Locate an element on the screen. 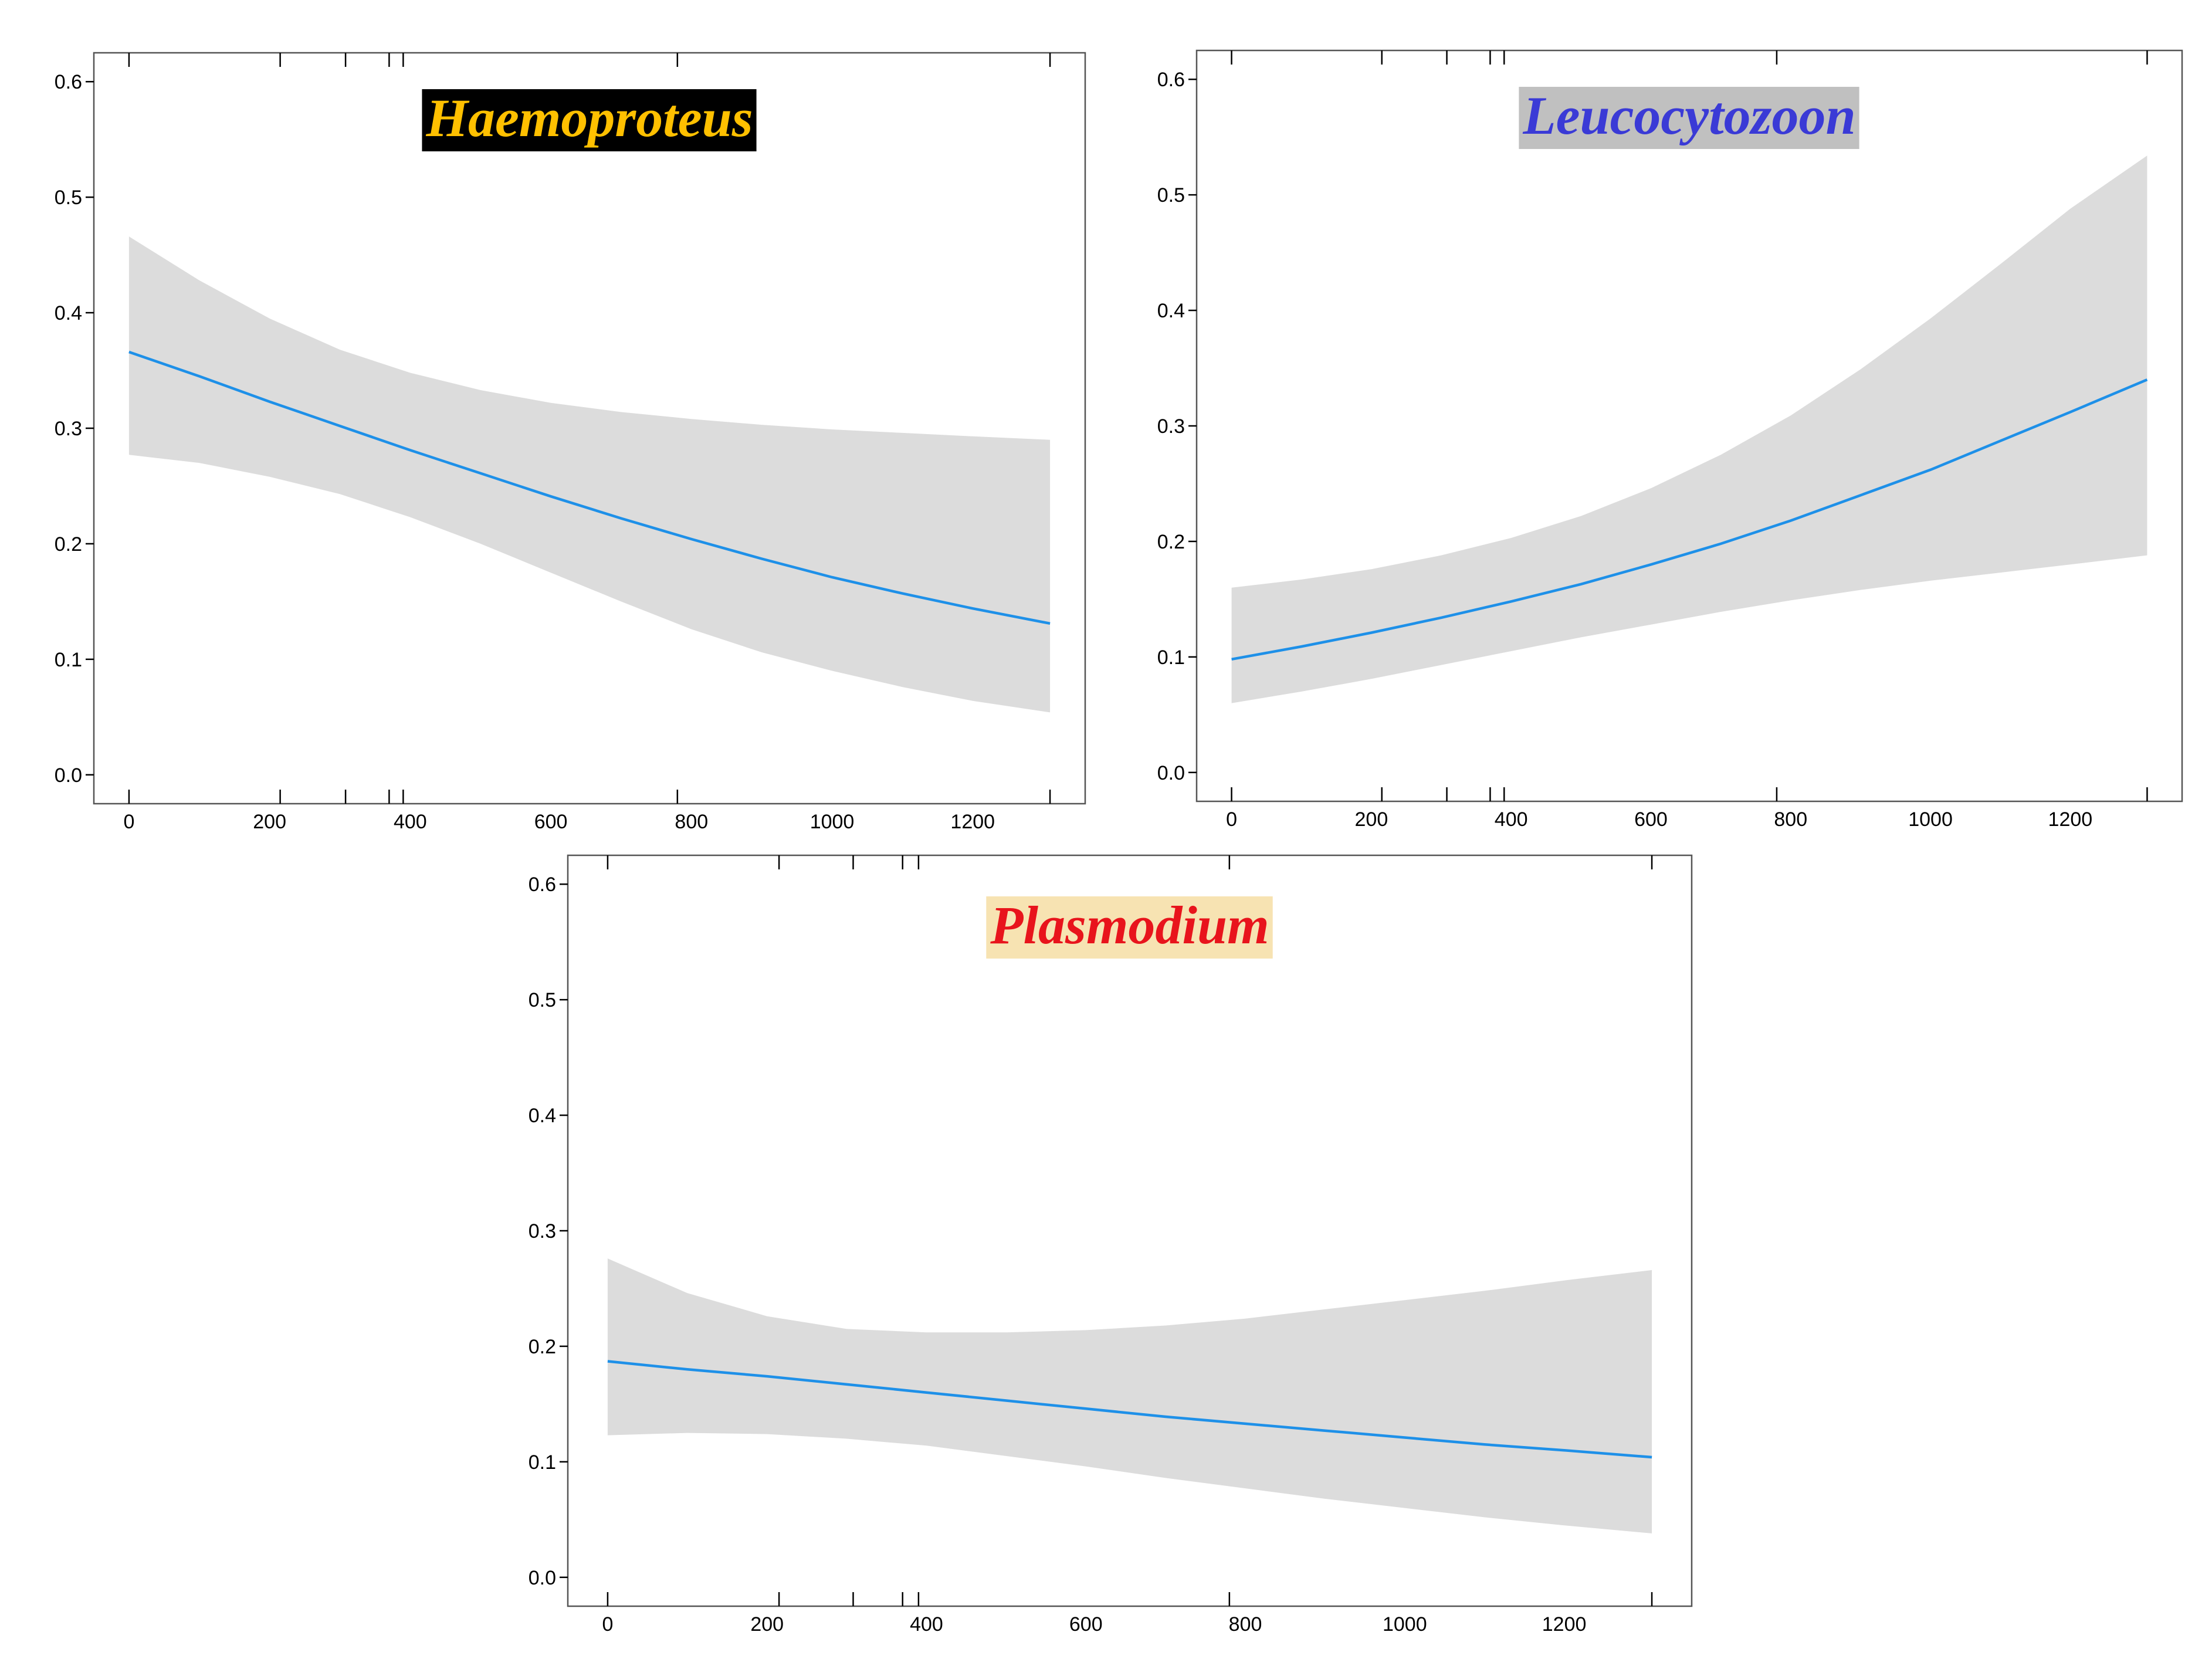  chart-title: Leucocytozoon is located at coordinates (1688, 115).